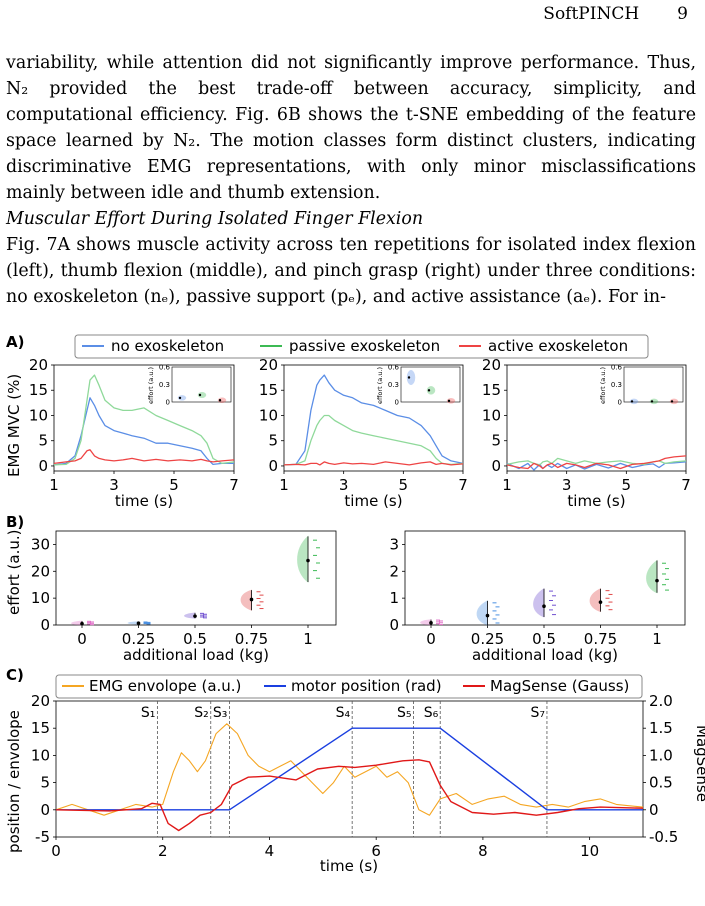 The image size is (705, 906). Describe the element at coordinates (595, 600) in the screenshot. I see `violin-half` at that location.